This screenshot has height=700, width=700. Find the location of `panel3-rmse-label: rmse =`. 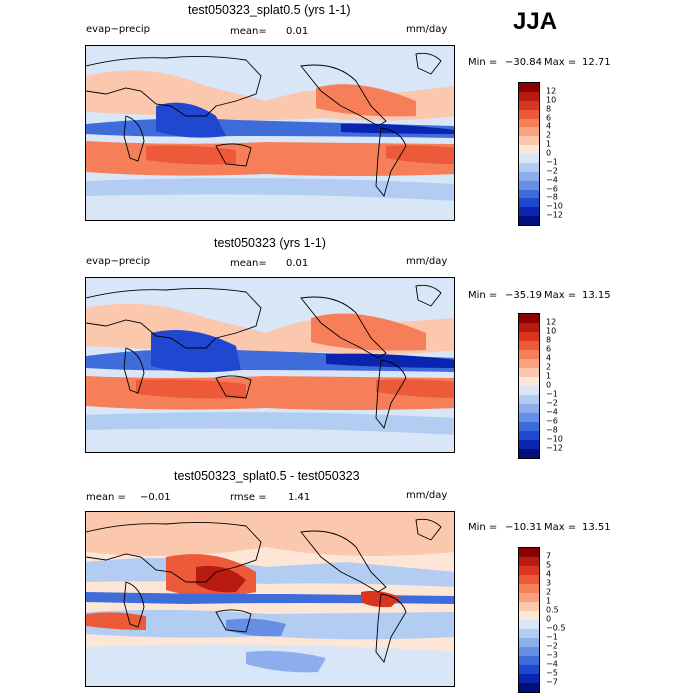

panel3-rmse-label: rmse = is located at coordinates (248, 497).